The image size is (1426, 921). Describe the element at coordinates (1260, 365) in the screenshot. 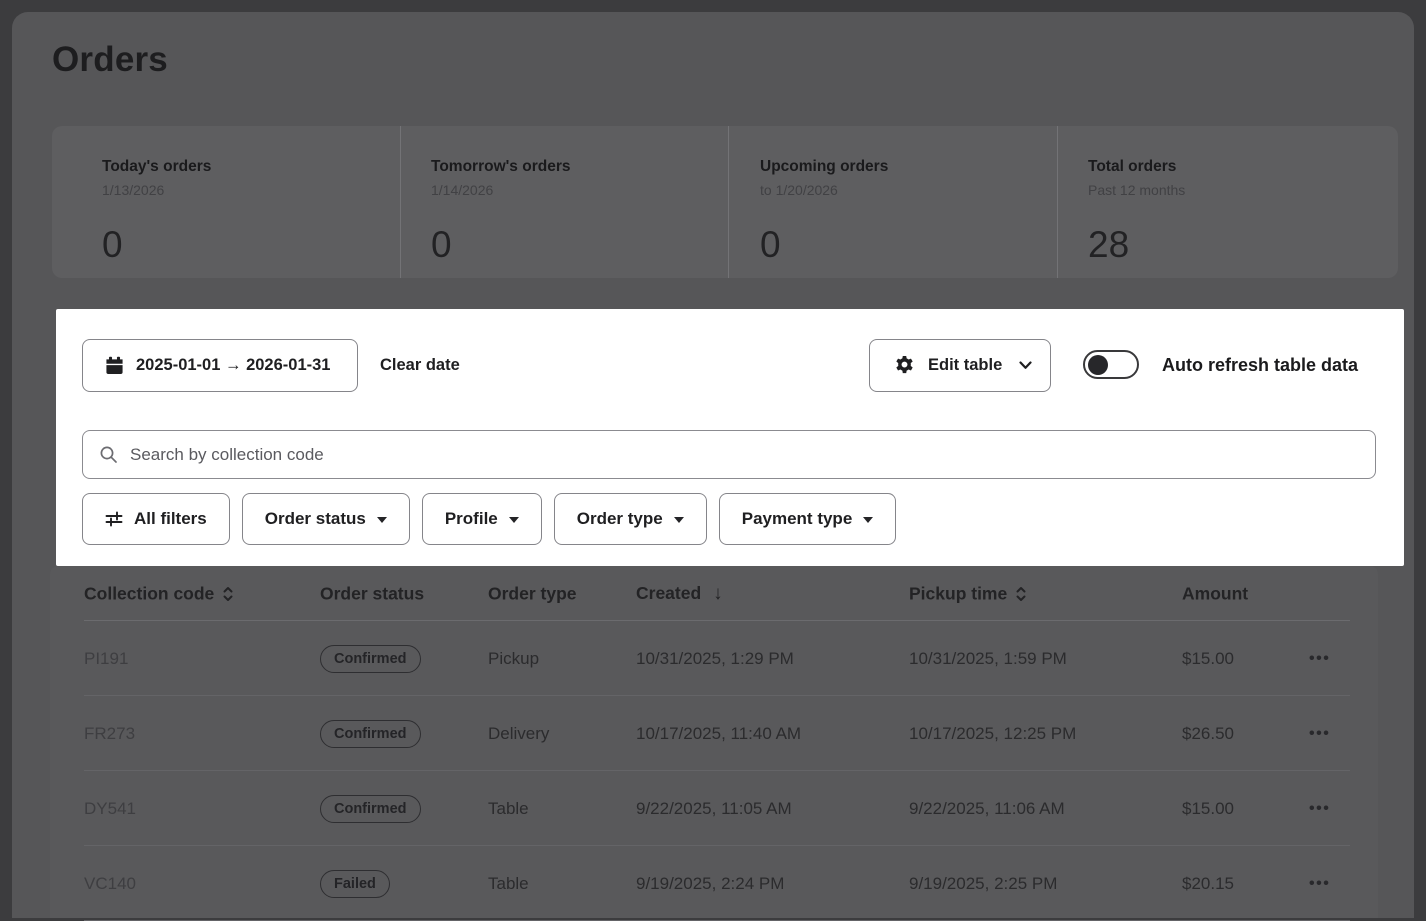

I see `auto-refresh-label: Auto refresh table data` at that location.